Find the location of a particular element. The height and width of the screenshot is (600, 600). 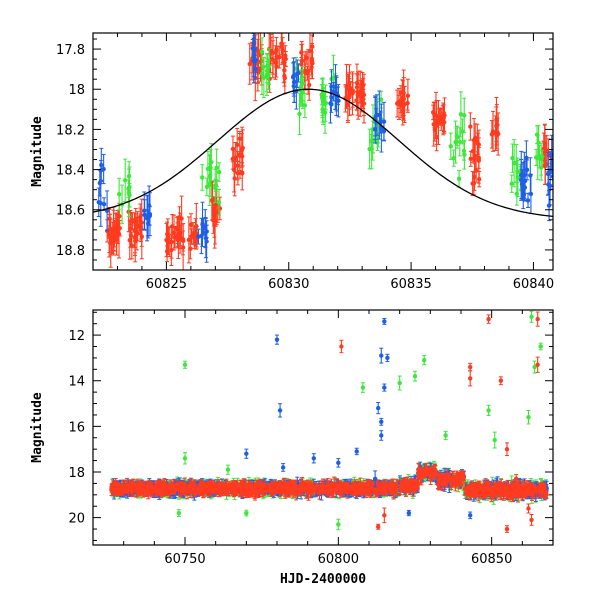

x-tick-label: 60800 is located at coordinates (338, 559).